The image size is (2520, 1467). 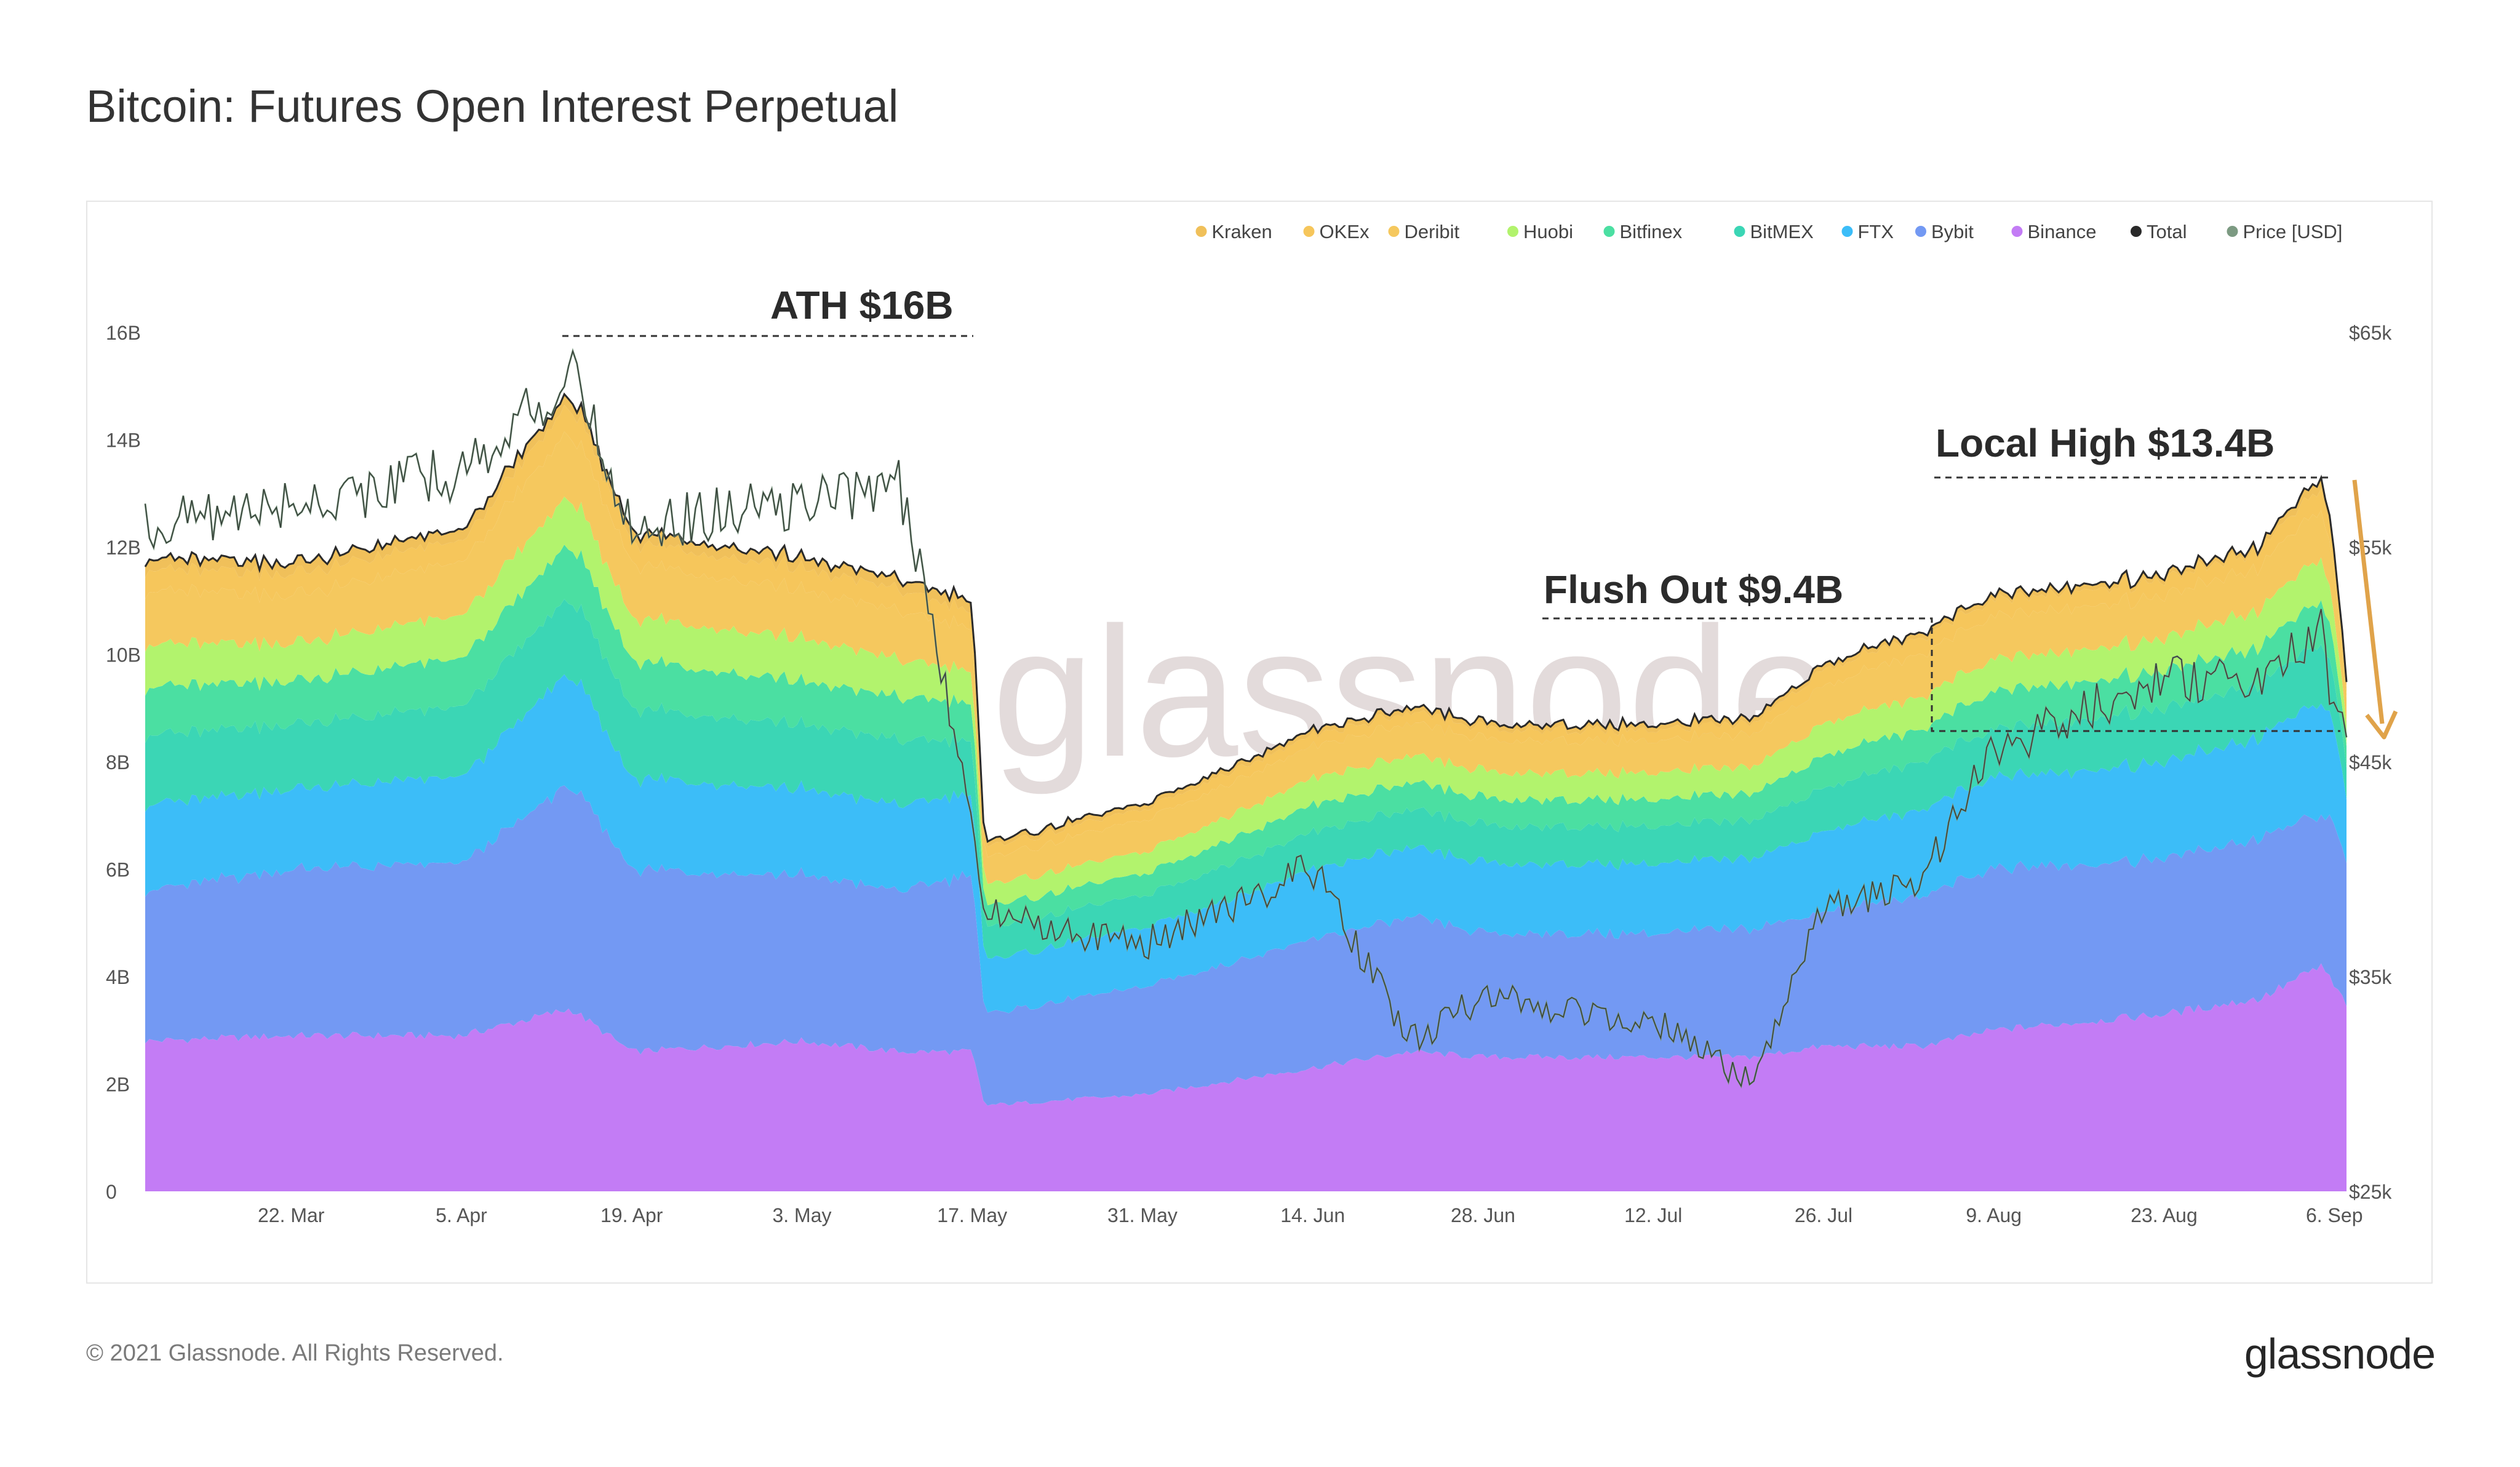 I want to click on drop-arrow-line, so click(x=2368, y=601).